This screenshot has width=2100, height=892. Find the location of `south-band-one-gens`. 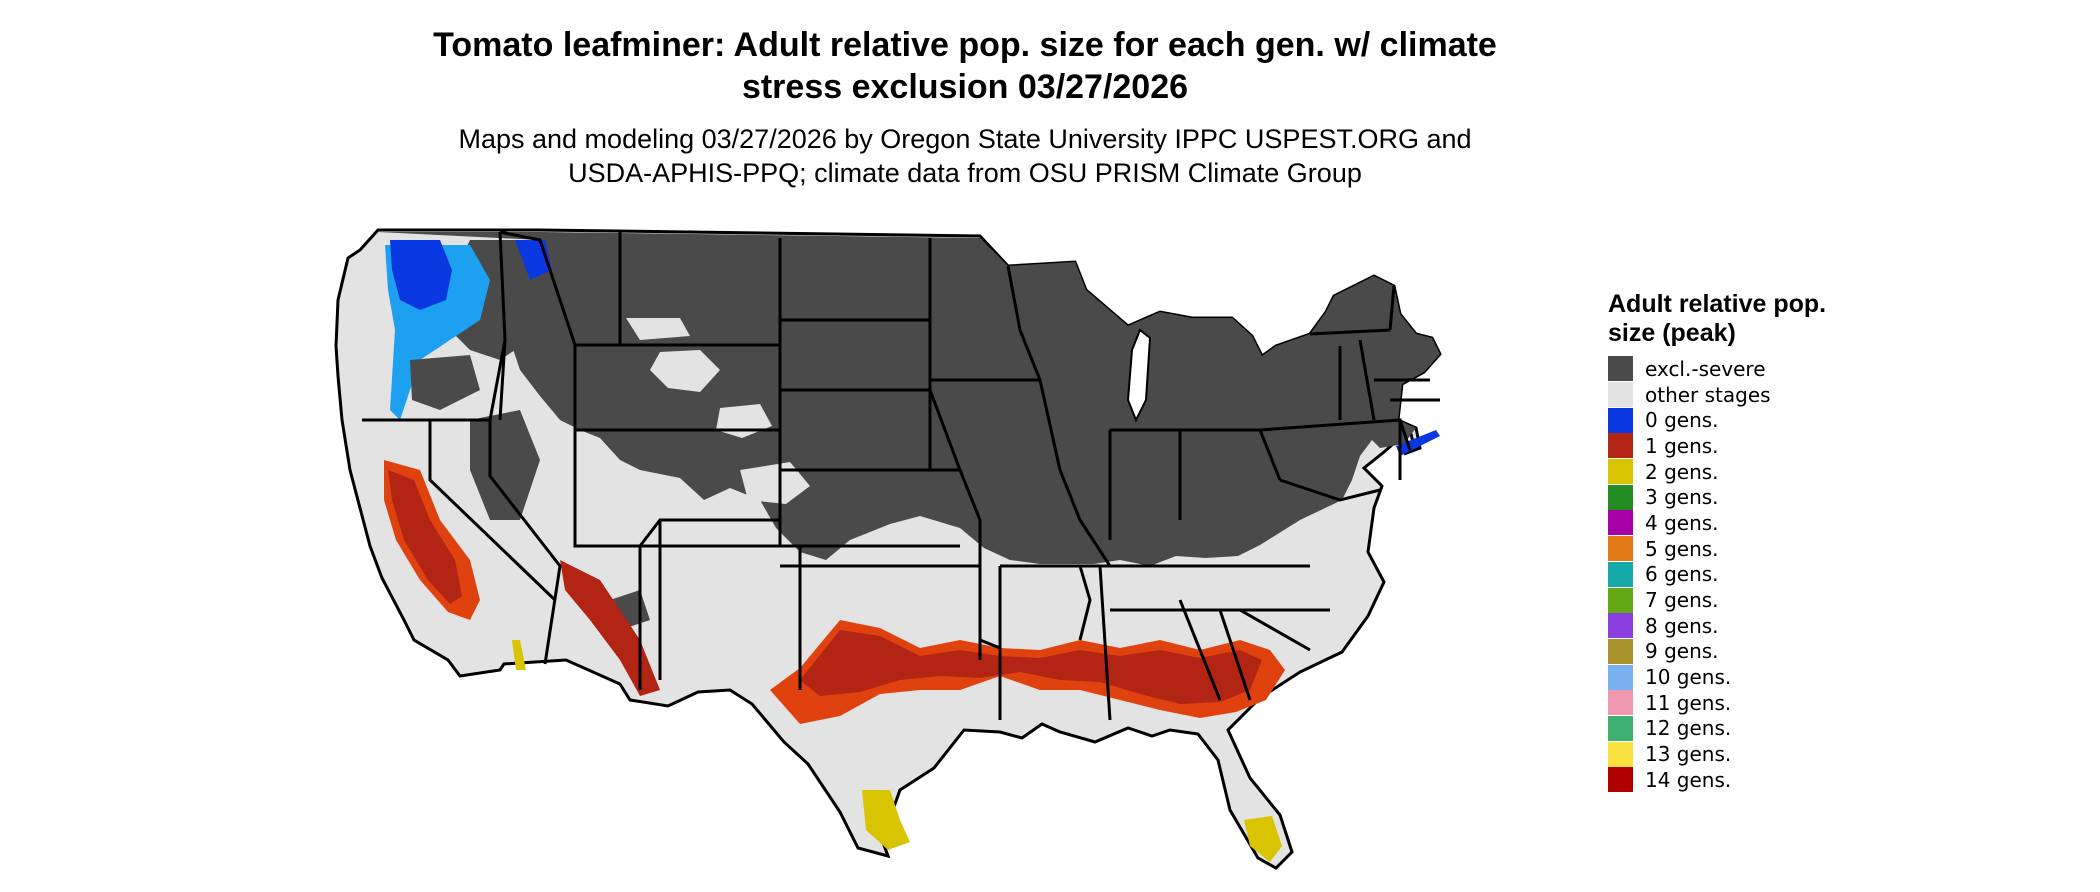

south-band-one-gens is located at coordinates (1031, 667).